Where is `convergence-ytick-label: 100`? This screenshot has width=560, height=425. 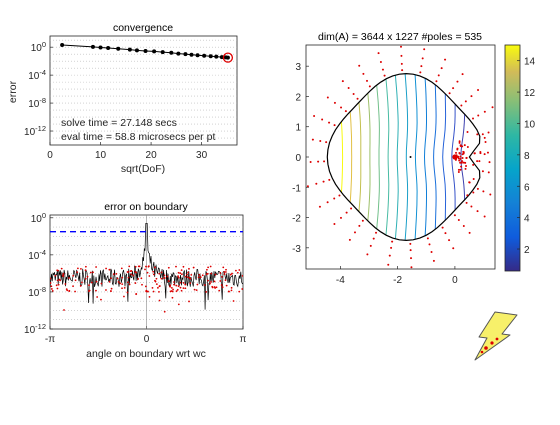 convergence-ytick-label: 100 is located at coordinates (38, 47).